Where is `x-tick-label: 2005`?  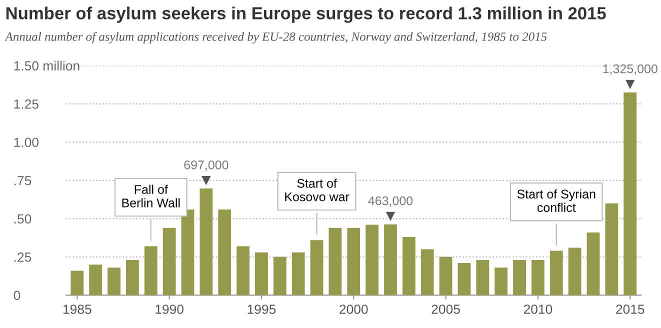
x-tick-label: 2005 is located at coordinates (446, 309).